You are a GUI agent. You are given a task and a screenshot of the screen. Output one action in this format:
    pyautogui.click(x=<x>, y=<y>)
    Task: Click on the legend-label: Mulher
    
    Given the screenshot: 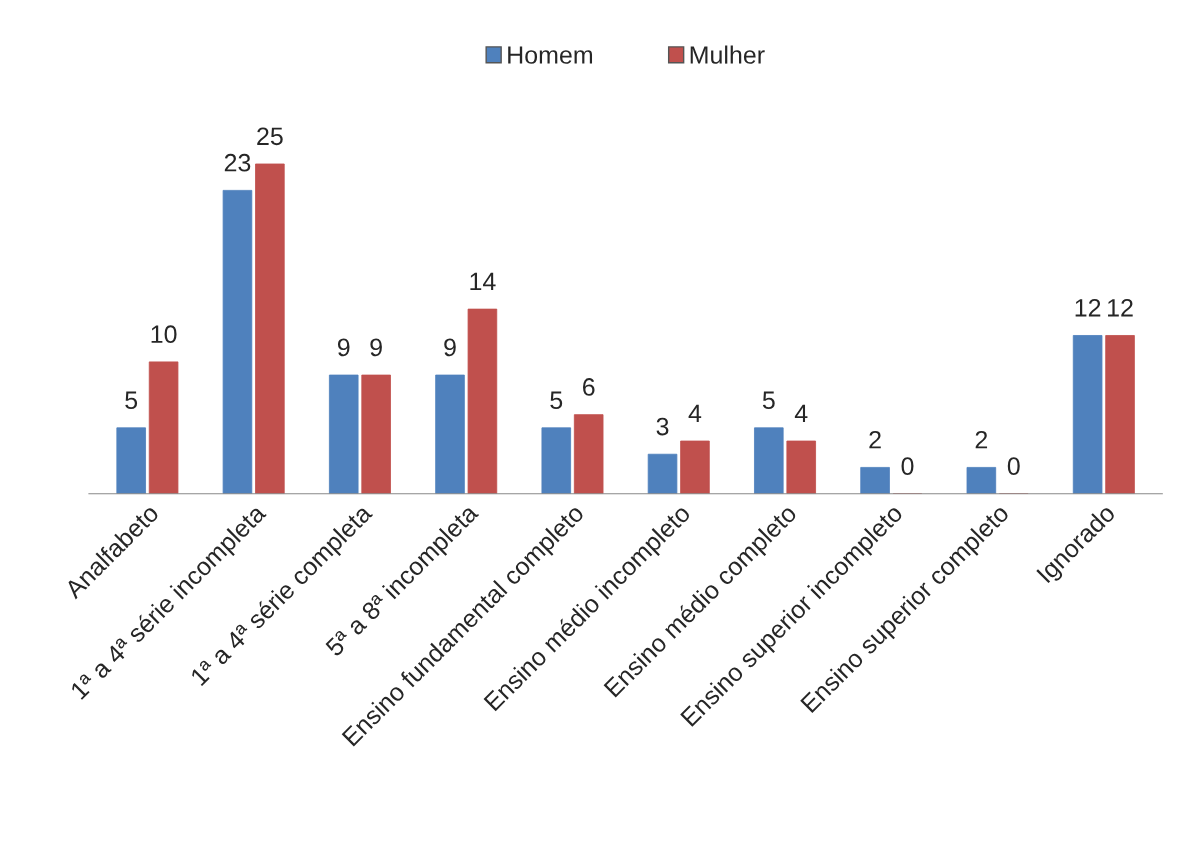 What is the action you would take?
    pyautogui.click(x=727, y=54)
    